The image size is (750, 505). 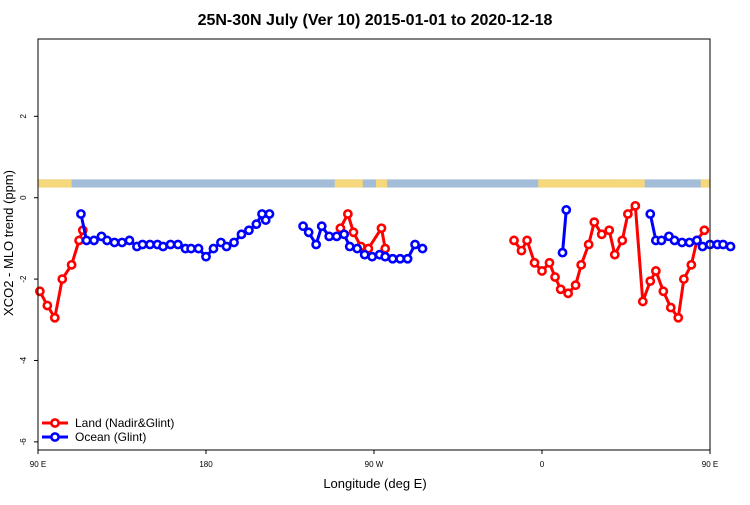 What do you see at coordinates (374, 464) in the screenshot?
I see `x-tick-label-2: 90 W` at bounding box center [374, 464].